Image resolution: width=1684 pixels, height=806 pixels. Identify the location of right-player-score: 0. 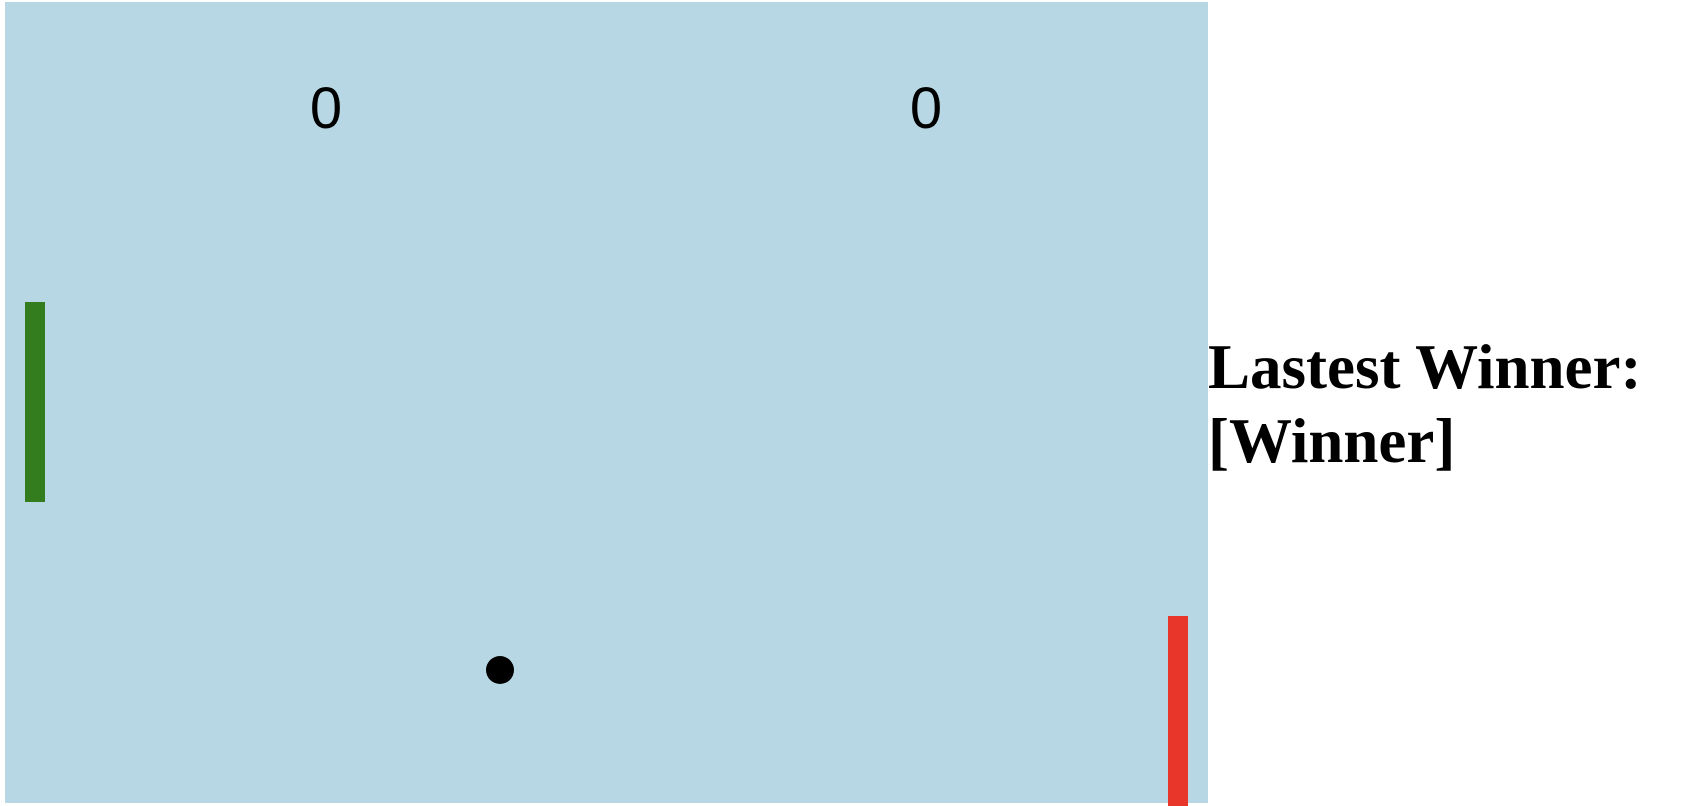
(926, 108).